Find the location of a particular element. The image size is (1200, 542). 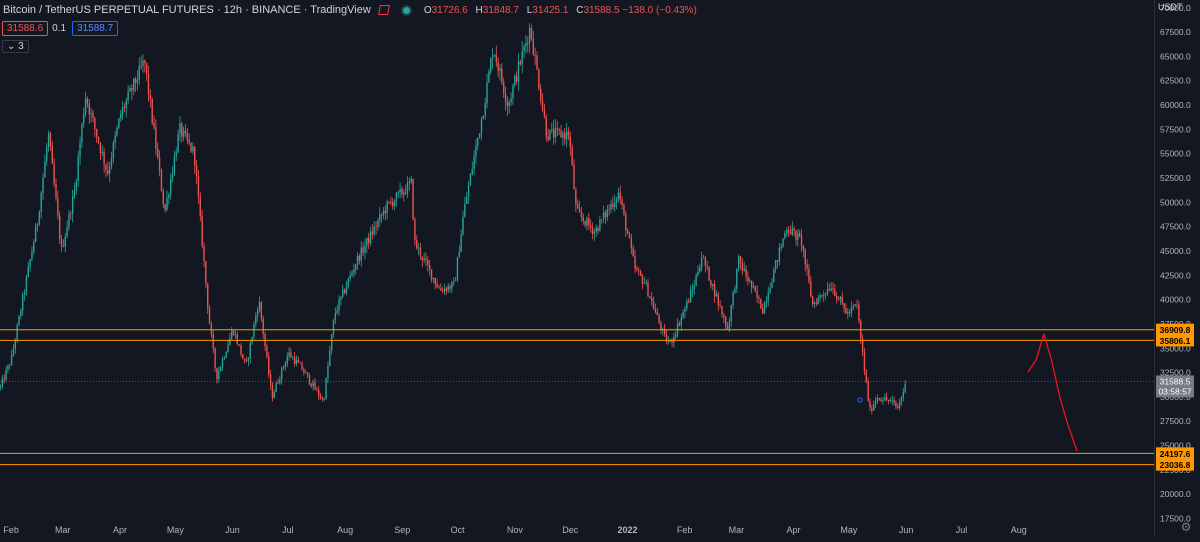

time-tick-label: Apr is located at coordinates (794, 530).